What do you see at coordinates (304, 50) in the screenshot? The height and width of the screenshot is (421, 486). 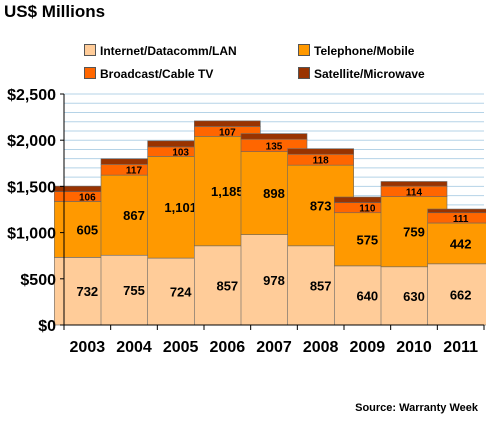 I see `legend-swatch-telephone` at bounding box center [304, 50].